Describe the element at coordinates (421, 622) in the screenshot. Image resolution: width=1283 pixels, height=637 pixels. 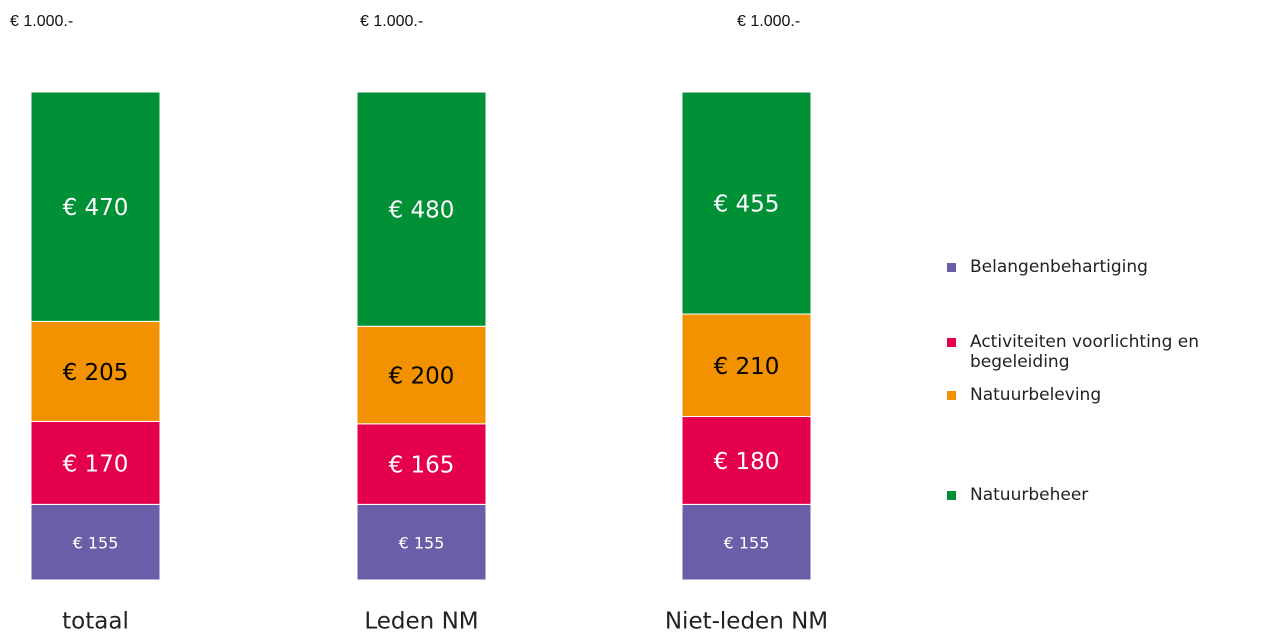
I see `x-tick-label: Leden NM` at that location.